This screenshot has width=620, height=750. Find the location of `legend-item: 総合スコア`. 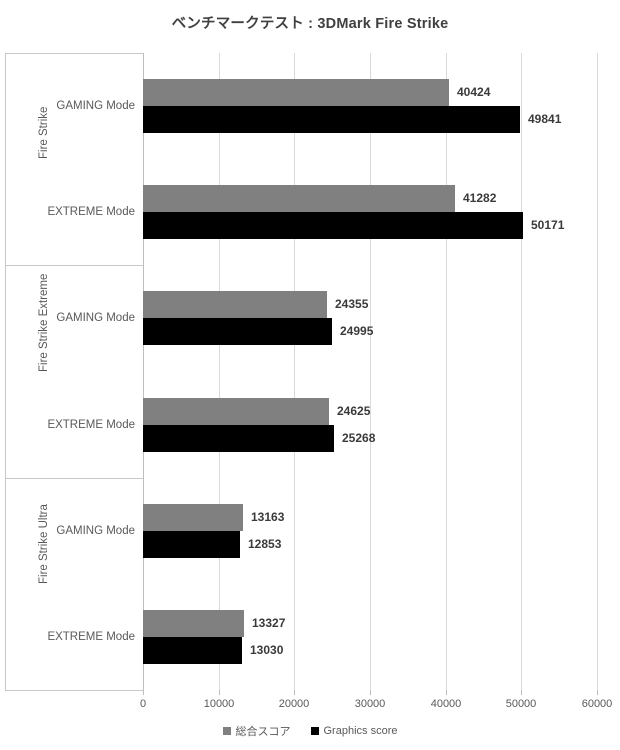

legend-item: 総合スコア is located at coordinates (256, 731).